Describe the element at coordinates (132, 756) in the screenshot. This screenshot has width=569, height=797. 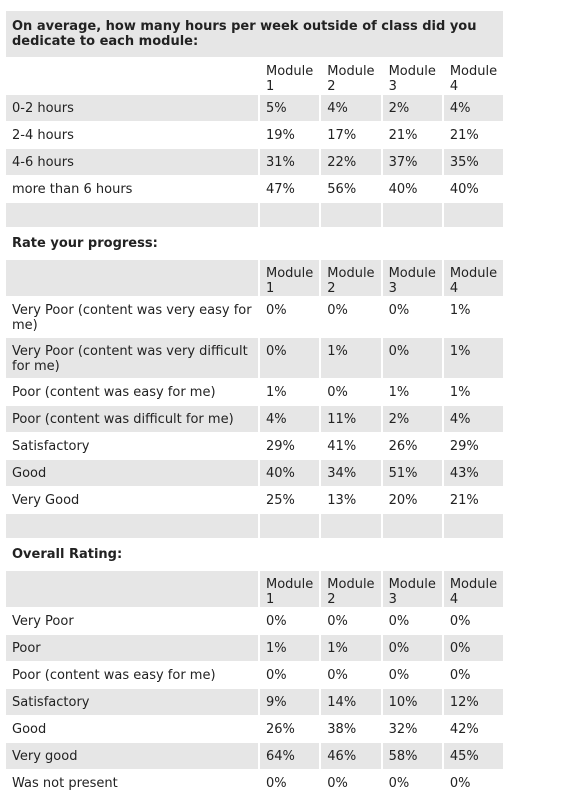
I see `row-label: Very good` at that location.